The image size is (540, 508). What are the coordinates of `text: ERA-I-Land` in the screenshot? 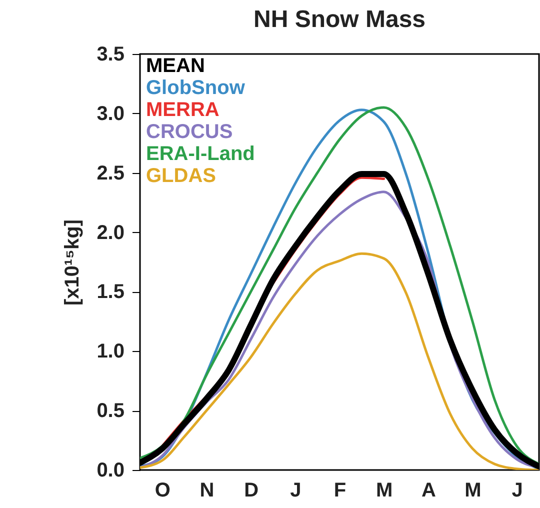 It's located at (200, 154).